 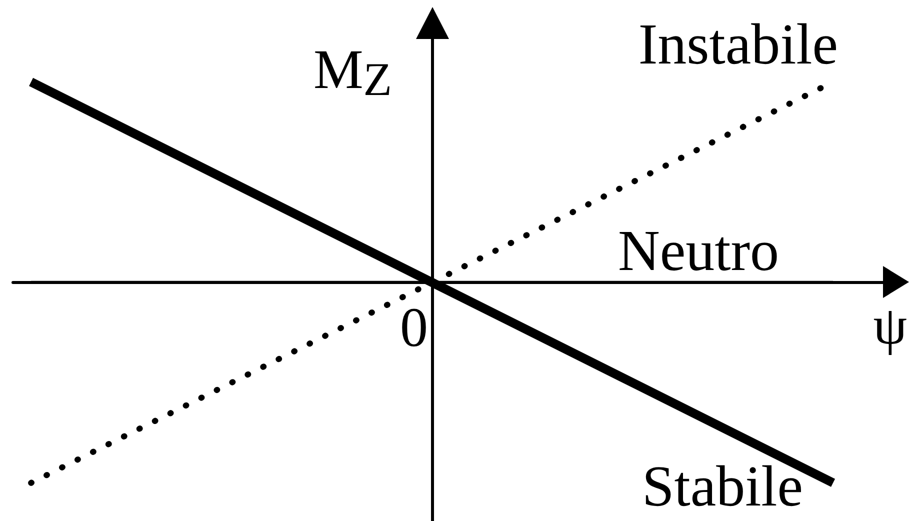 I want to click on annotation: 0, so click(x=414, y=328).